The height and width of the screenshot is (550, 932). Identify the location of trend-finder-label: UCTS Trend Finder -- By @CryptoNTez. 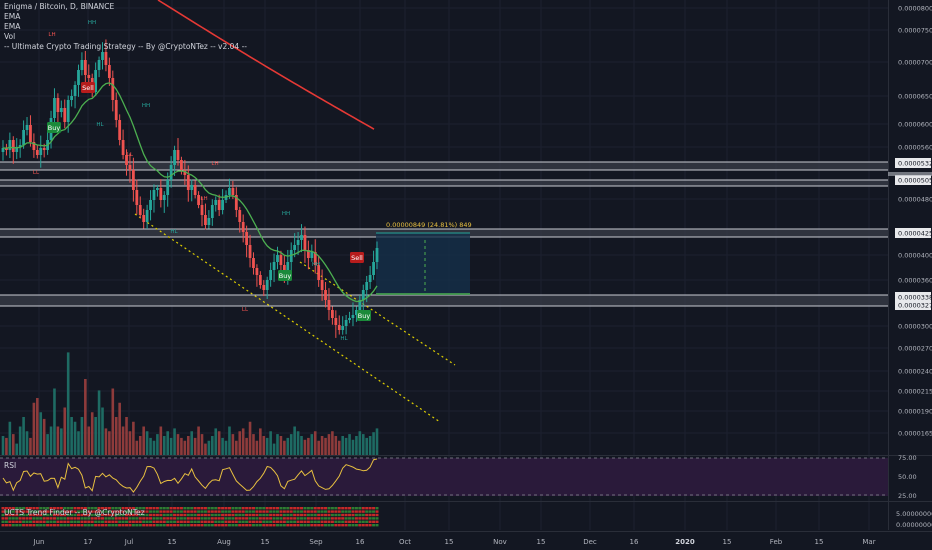
(74, 512).